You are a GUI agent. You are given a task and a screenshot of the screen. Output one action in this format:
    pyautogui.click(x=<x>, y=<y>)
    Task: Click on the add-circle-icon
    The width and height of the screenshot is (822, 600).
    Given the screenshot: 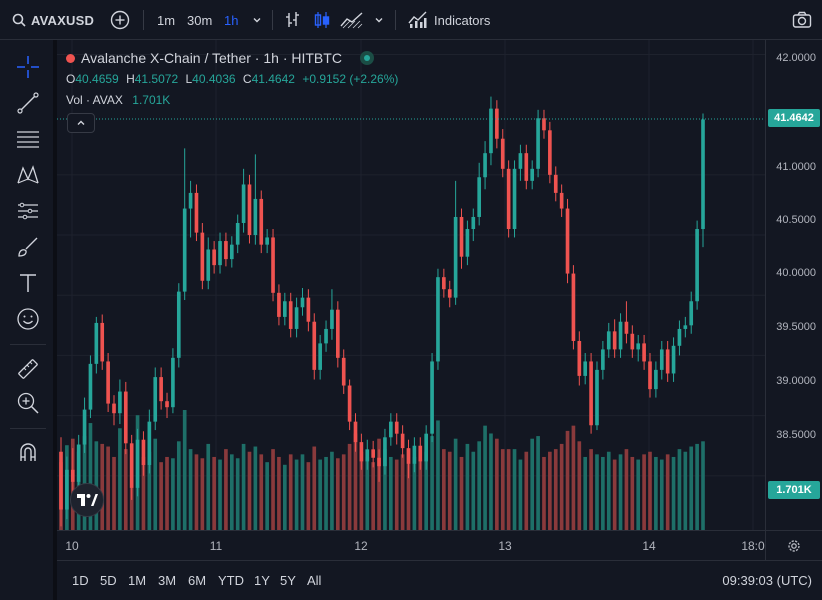 What is the action you would take?
    pyautogui.click(x=120, y=20)
    